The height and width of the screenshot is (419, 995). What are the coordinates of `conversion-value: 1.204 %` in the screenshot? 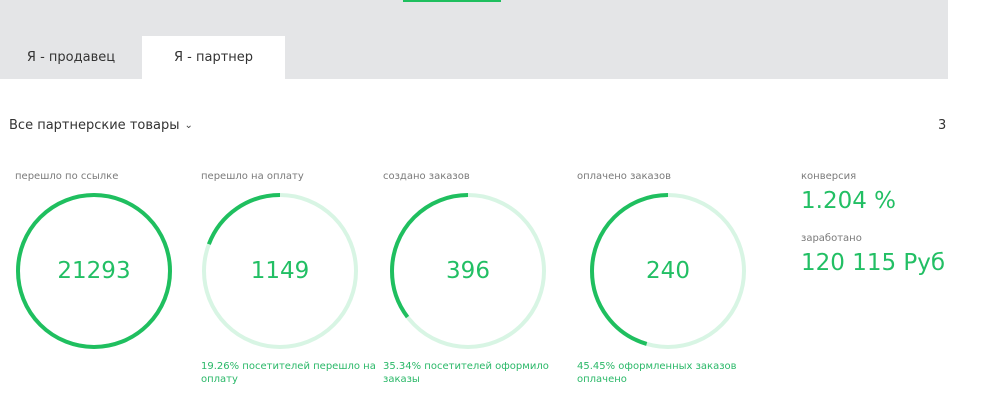 It's located at (849, 201).